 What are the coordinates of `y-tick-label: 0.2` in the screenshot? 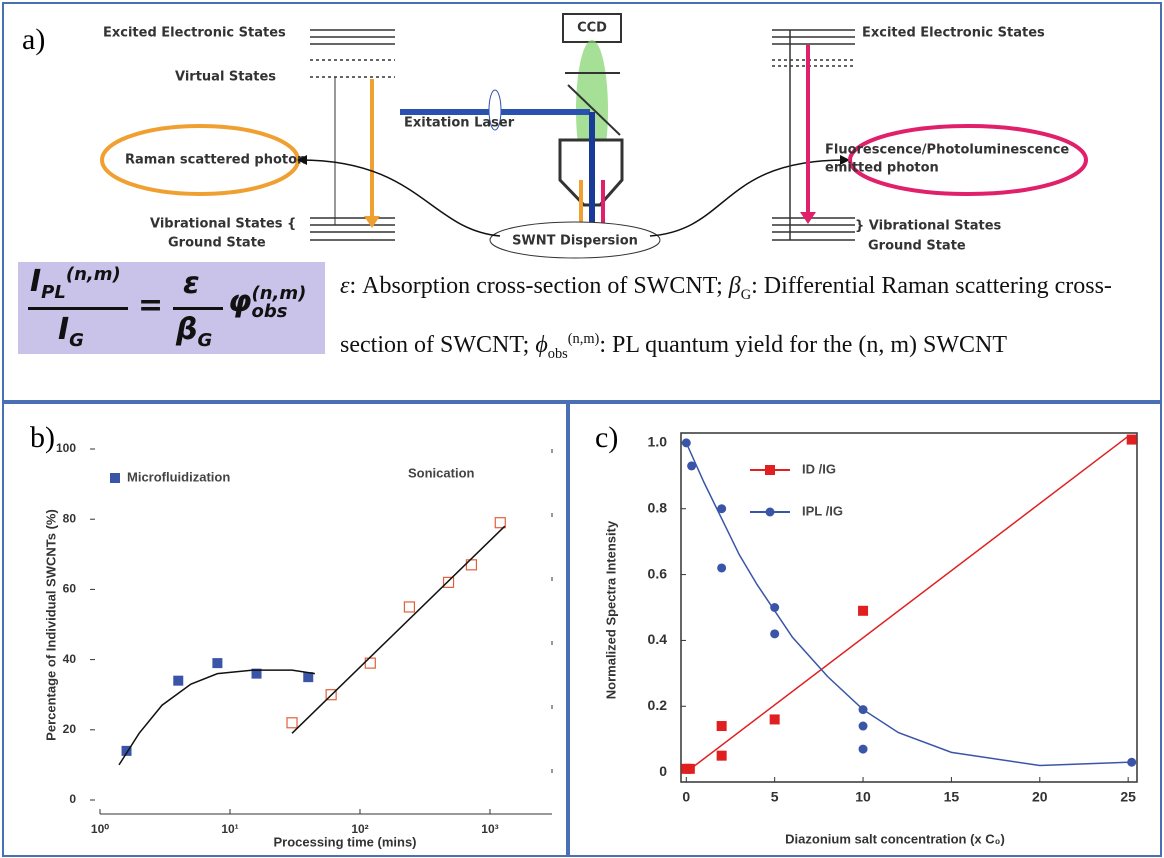 It's located at (658, 705).